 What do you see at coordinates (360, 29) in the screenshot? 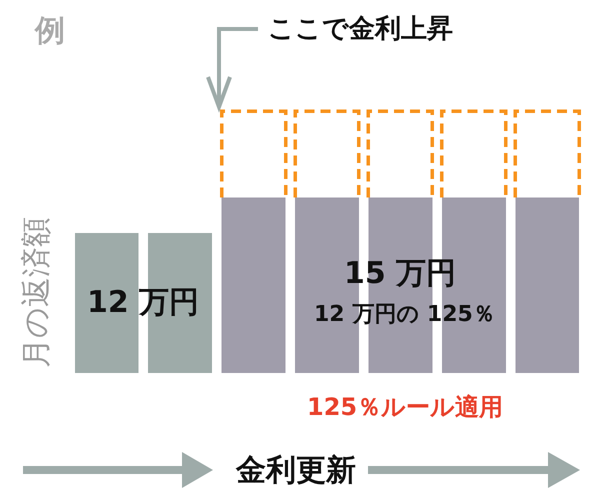
I see `text: ここで金利上昇` at bounding box center [360, 29].